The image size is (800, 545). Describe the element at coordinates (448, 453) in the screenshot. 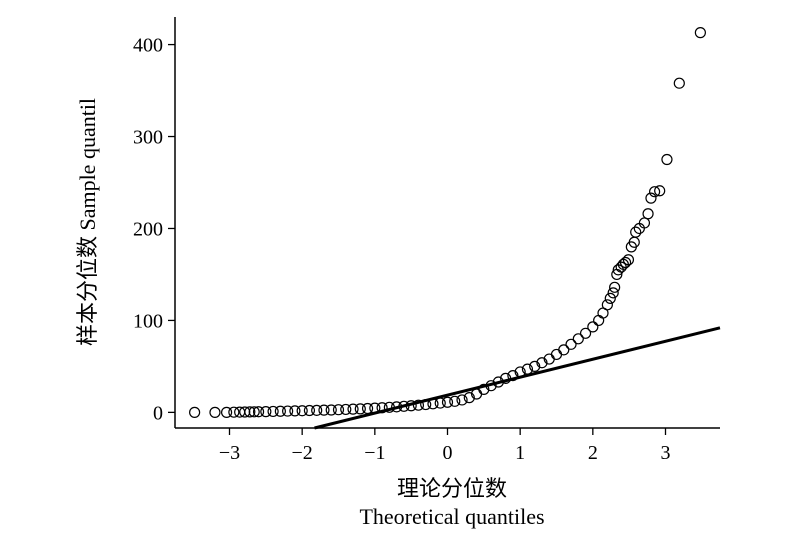

I see `x-tick-label: 0` at that location.